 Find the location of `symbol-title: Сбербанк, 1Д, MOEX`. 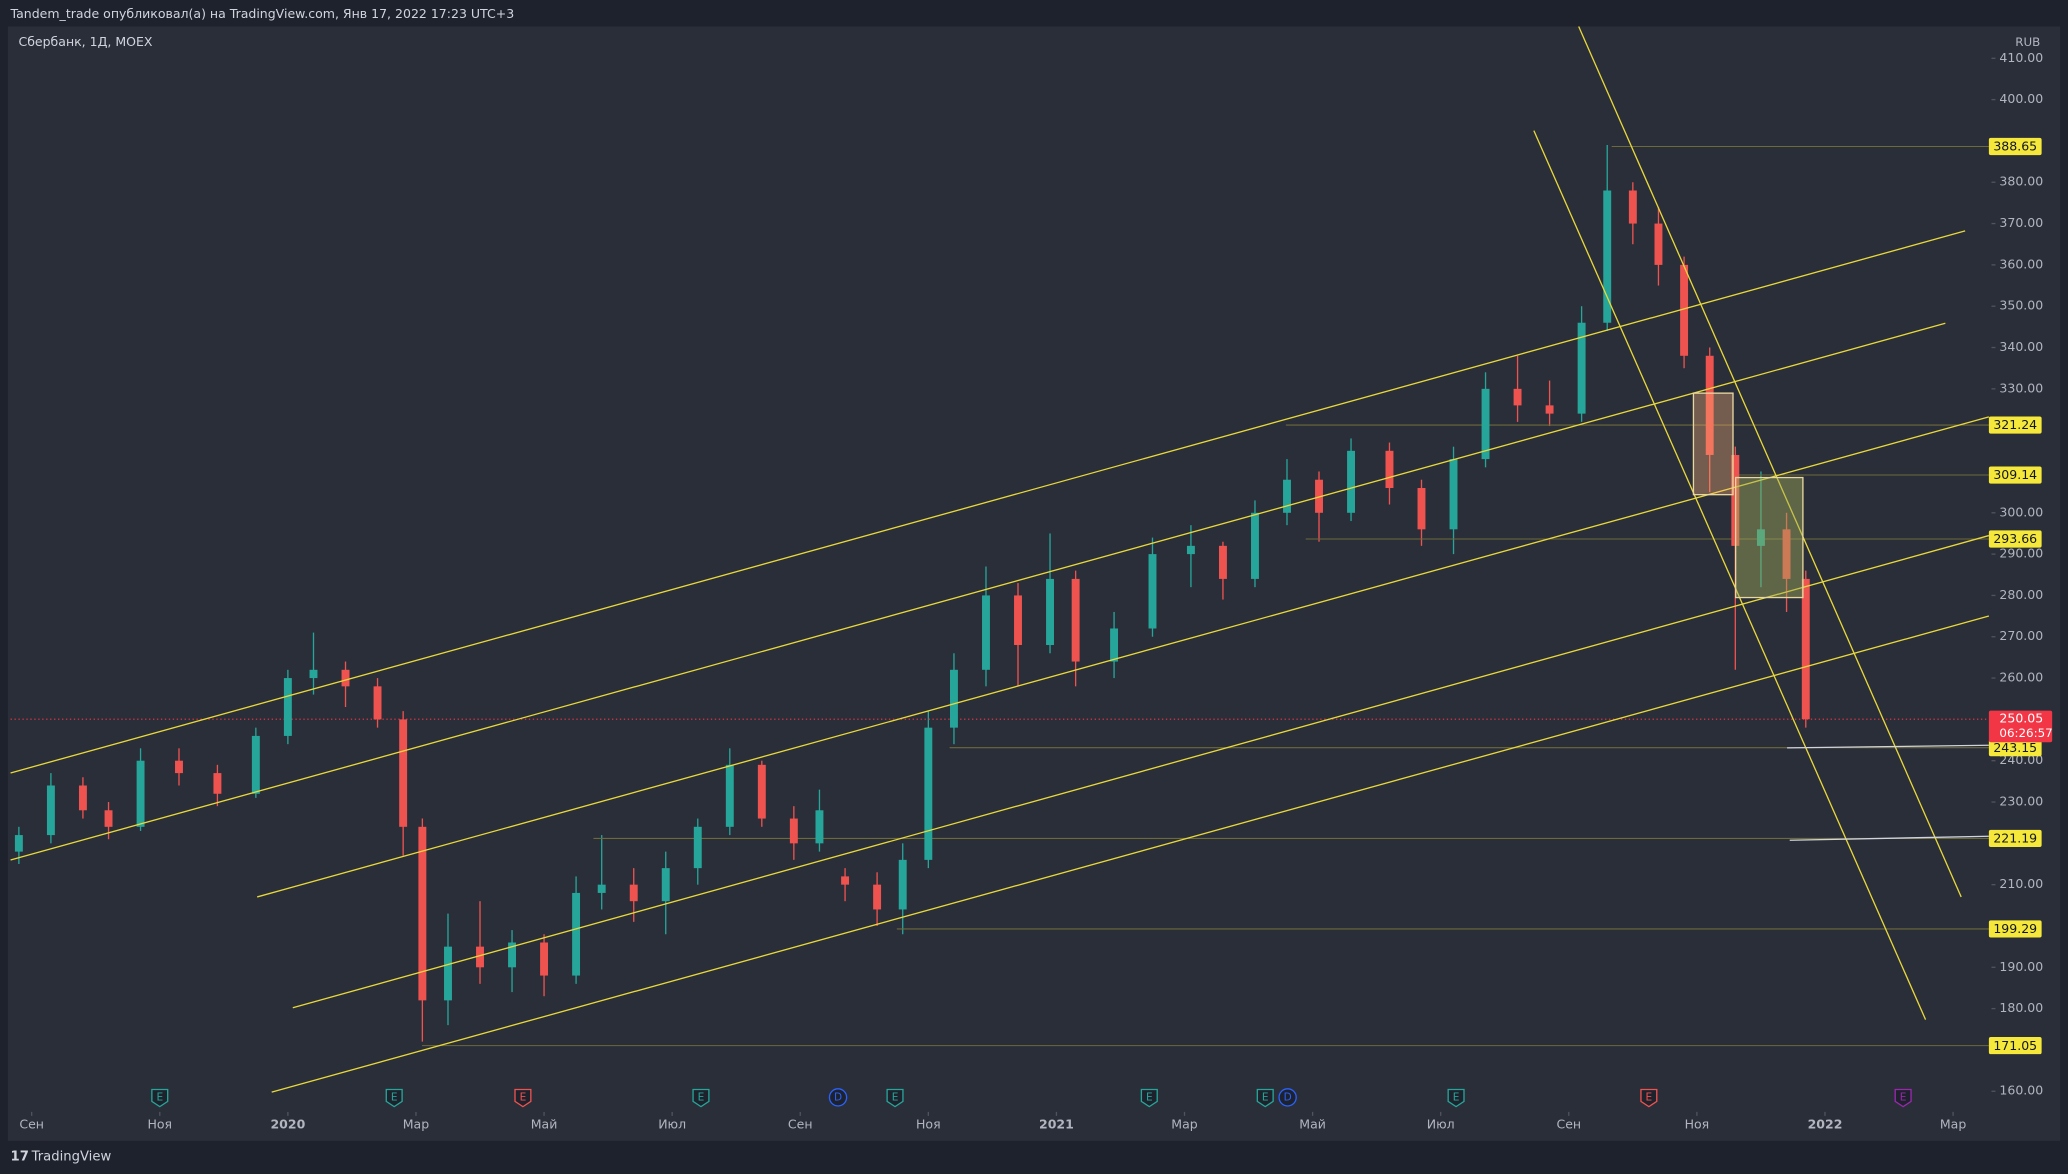

symbol-title: Сбербанк, 1Д, MOEX is located at coordinates (85, 41).